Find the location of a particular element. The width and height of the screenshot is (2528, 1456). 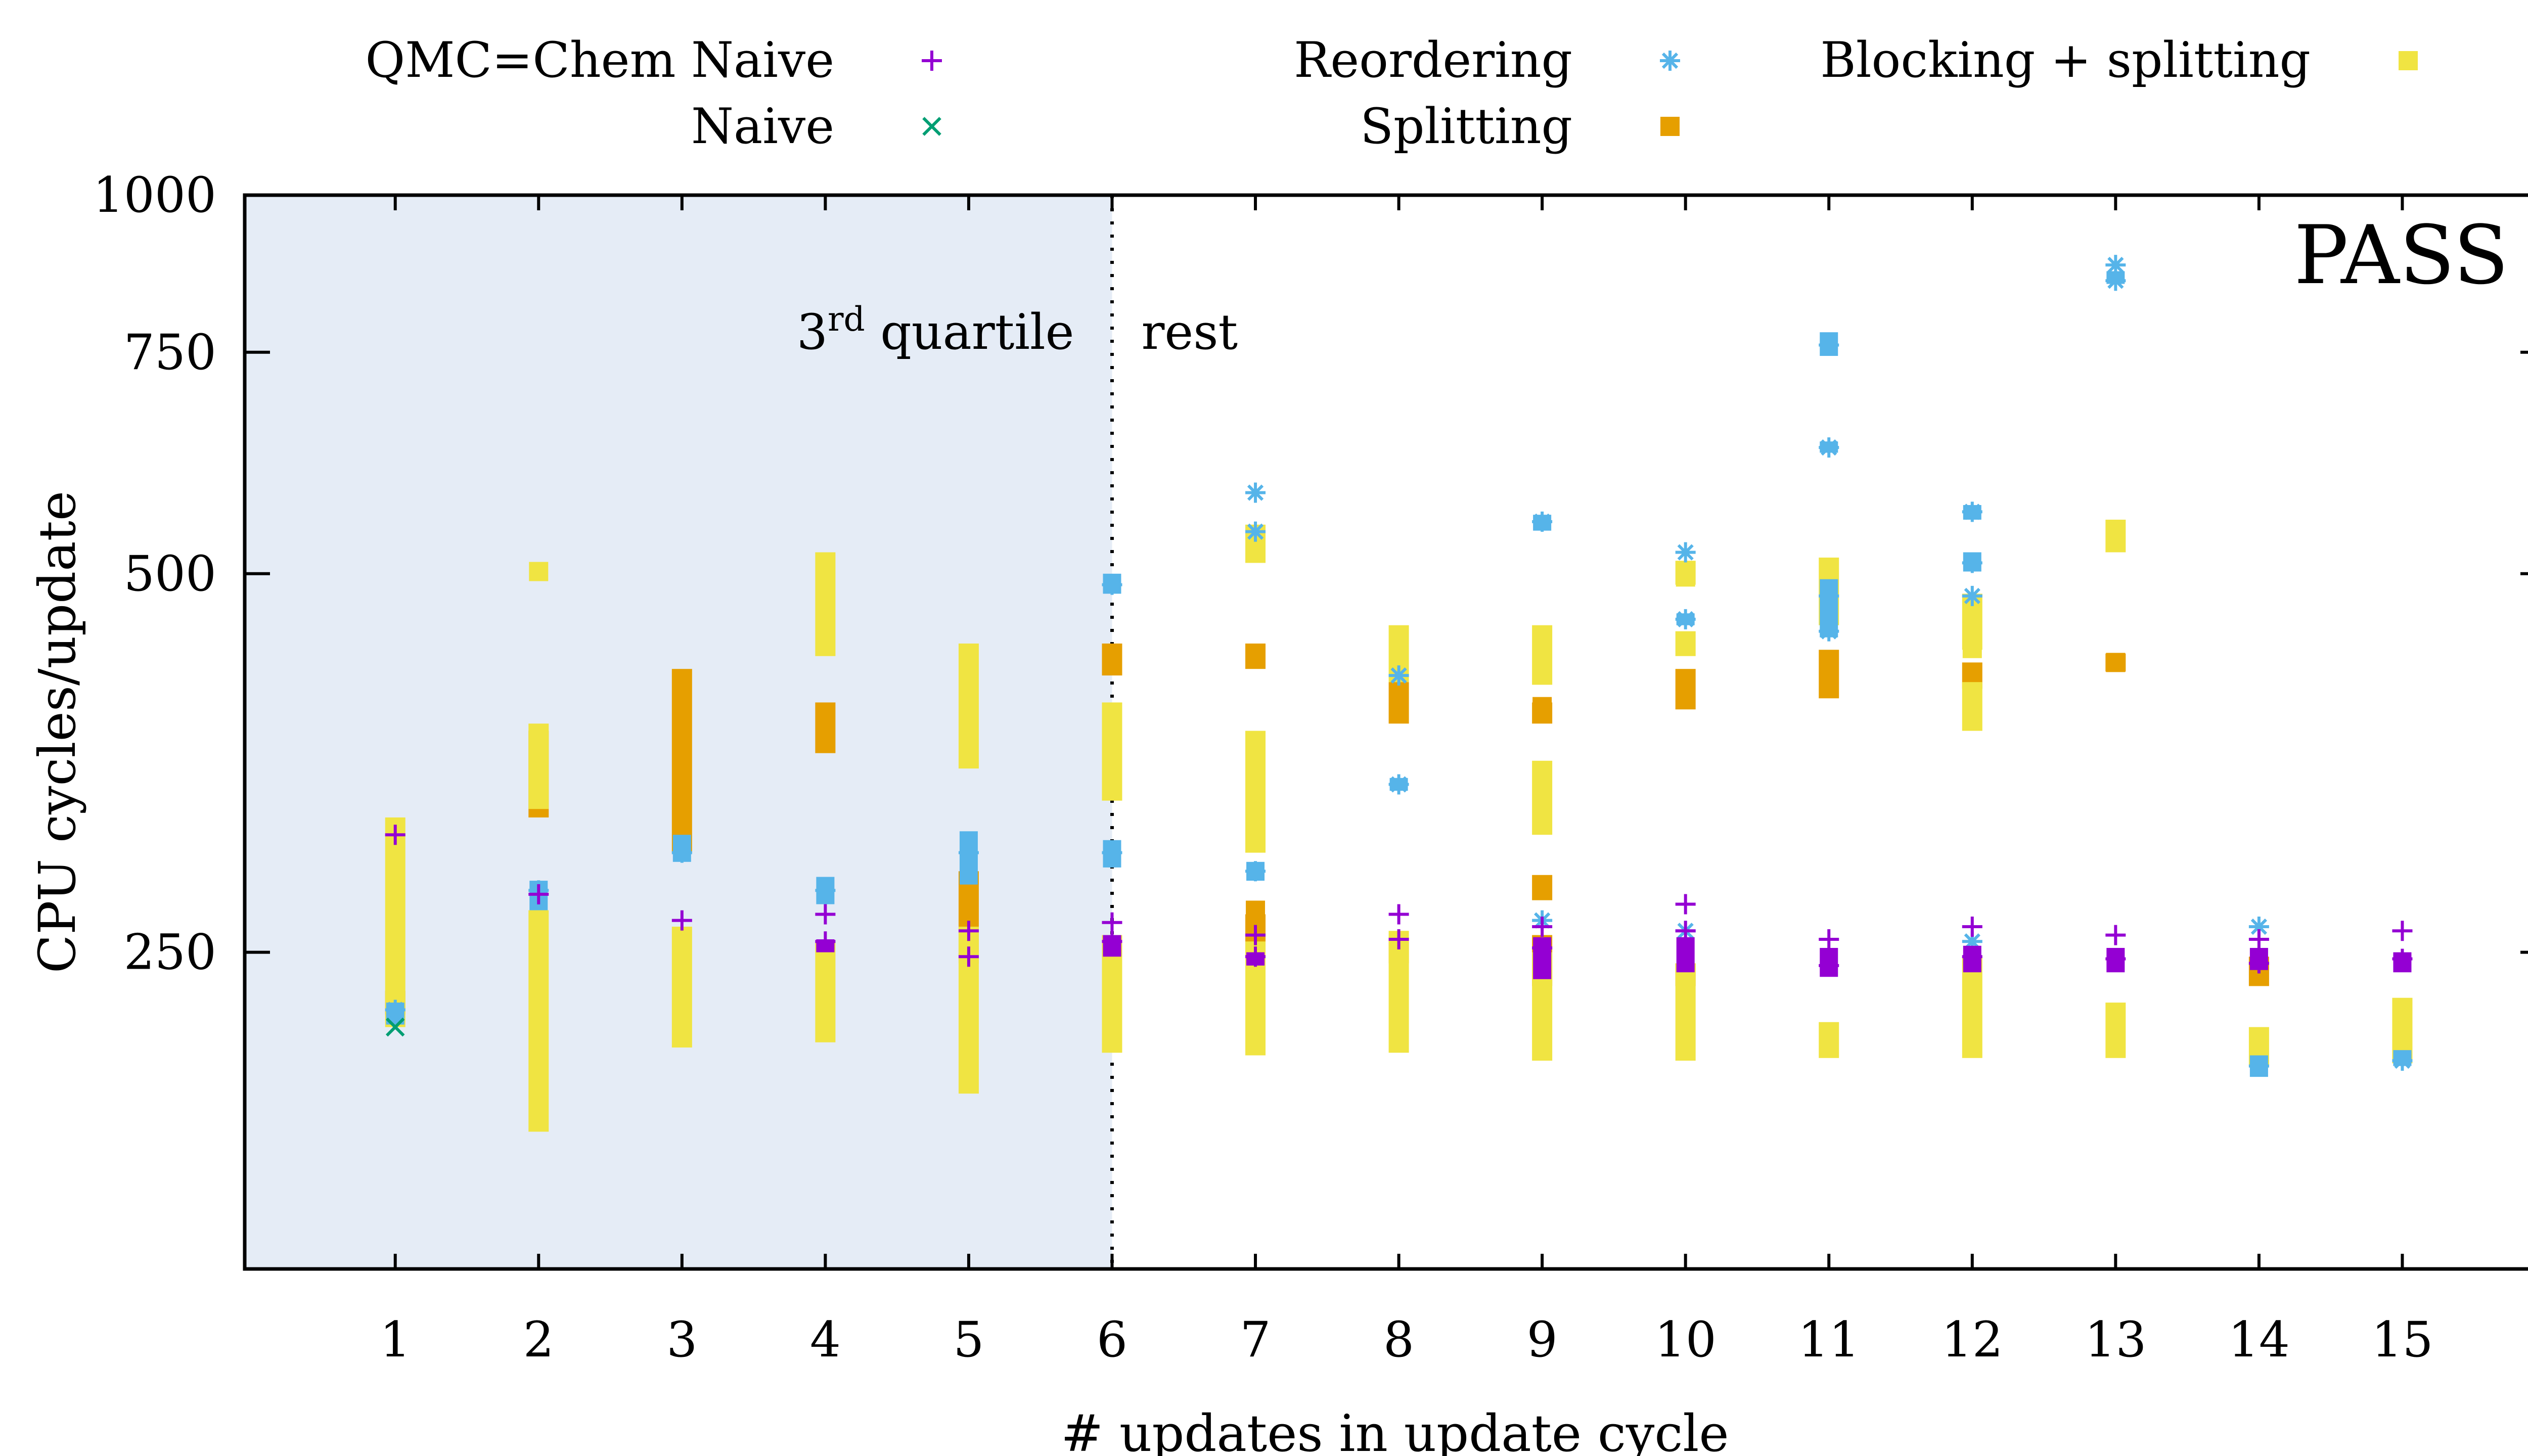

x-axis-title: # updates in update cycle is located at coordinates (1395, 1430).